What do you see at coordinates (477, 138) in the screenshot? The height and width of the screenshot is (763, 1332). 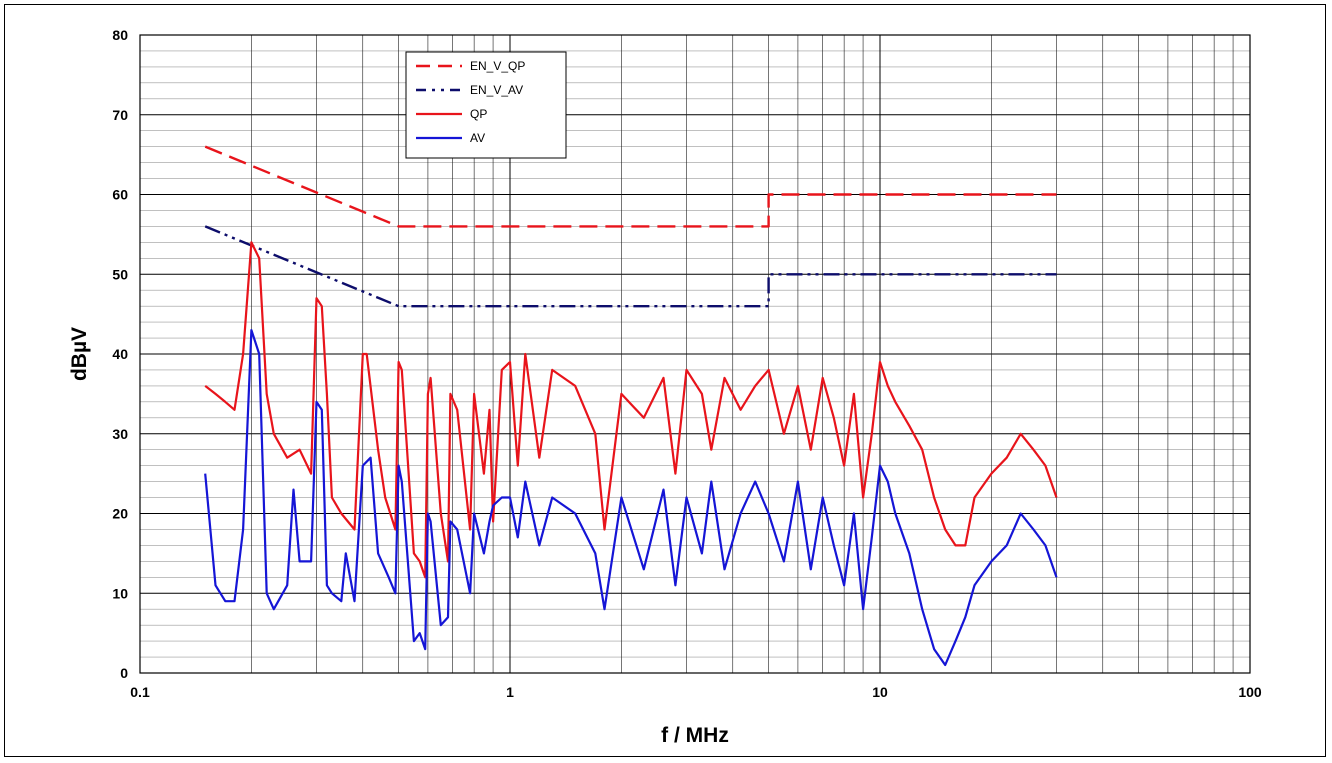 I see `legend-label: AV` at bounding box center [477, 138].